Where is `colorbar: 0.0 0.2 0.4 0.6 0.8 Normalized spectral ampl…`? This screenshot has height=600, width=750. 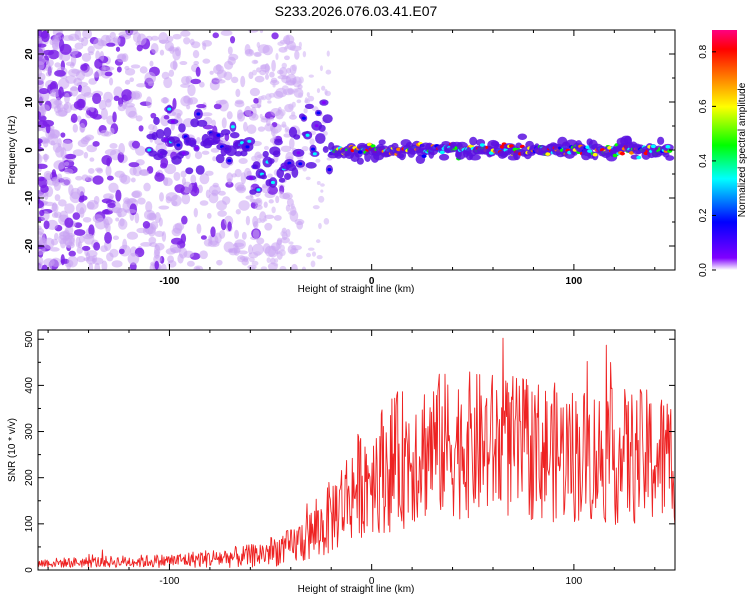 colorbar: 0.0 0.2 0.4 0.6 0.8 Normalized spectral ampl… is located at coordinates (723, 153).